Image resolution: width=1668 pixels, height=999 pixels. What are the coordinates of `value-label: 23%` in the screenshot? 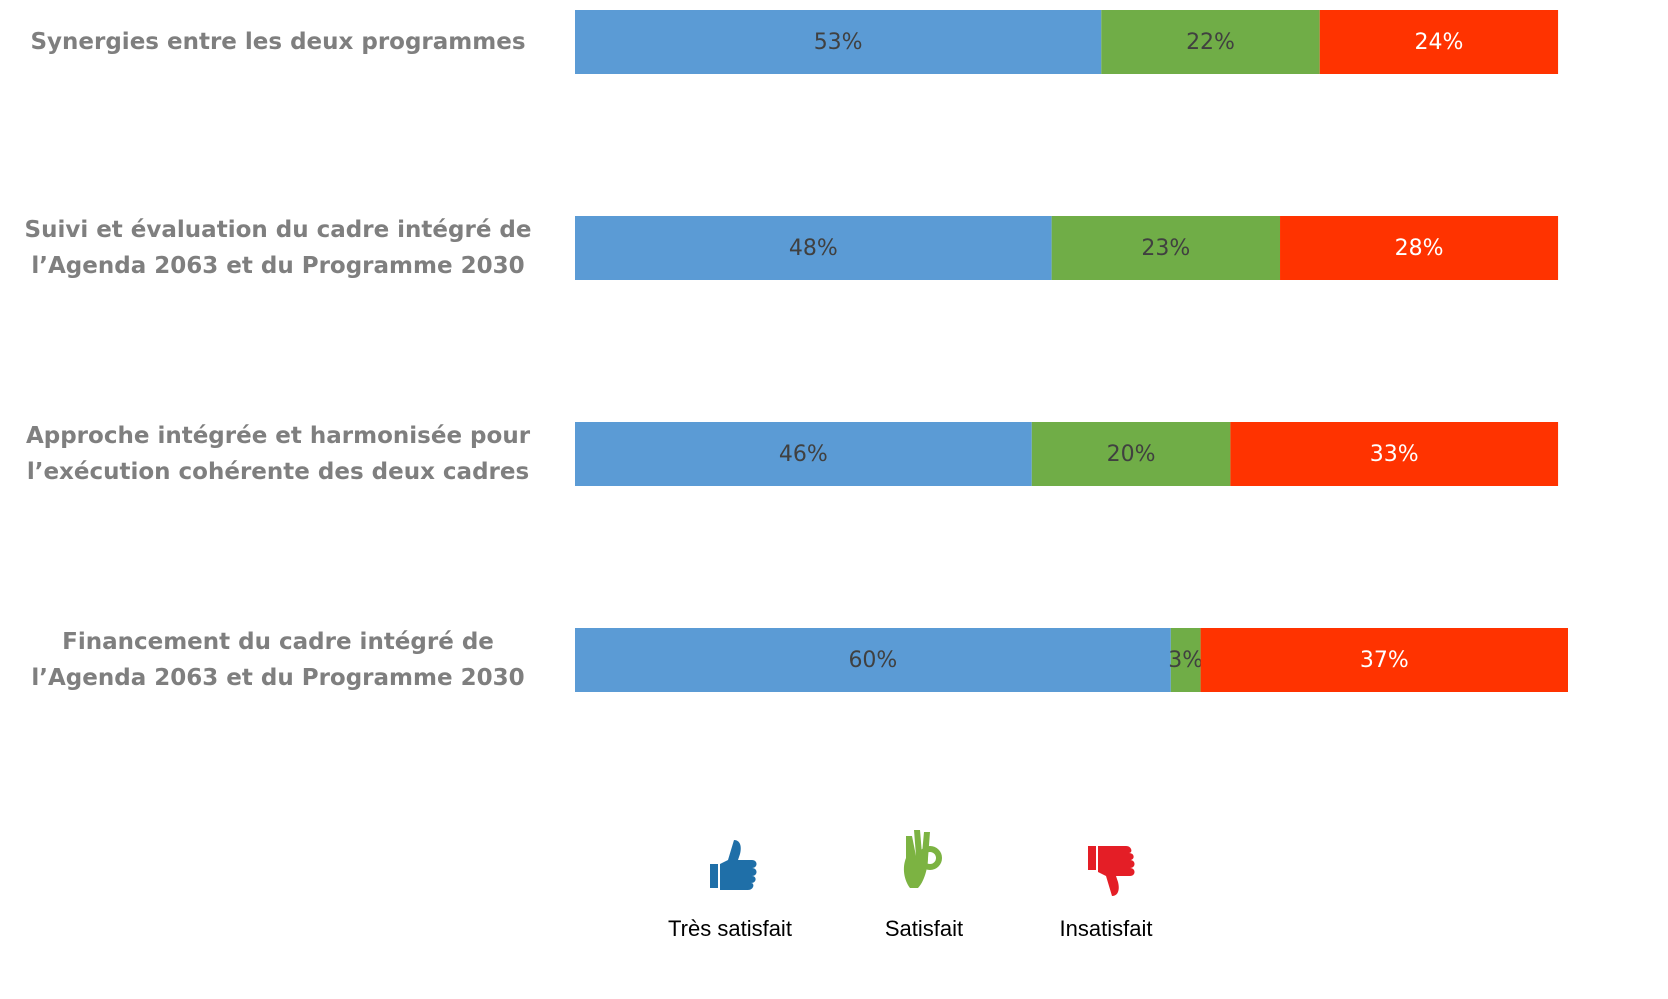 It's located at (1165, 248).